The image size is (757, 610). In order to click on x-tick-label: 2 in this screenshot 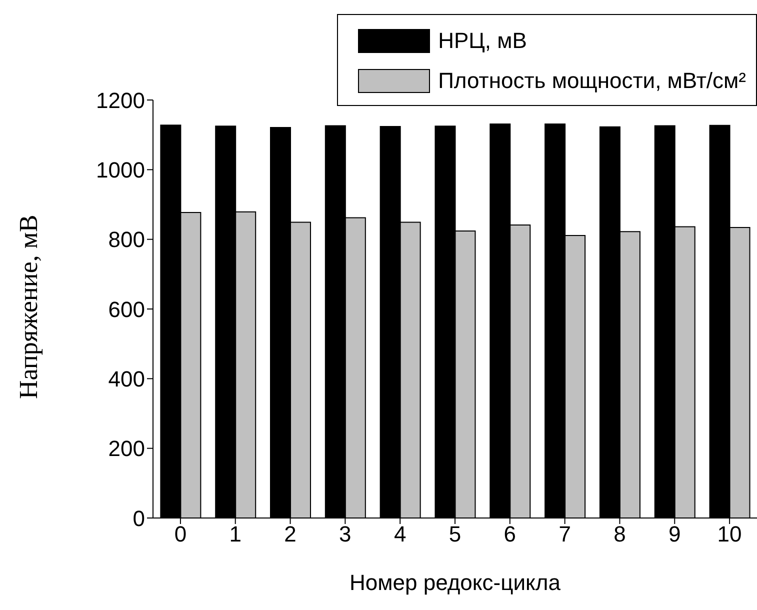, I will do `click(290, 534)`.